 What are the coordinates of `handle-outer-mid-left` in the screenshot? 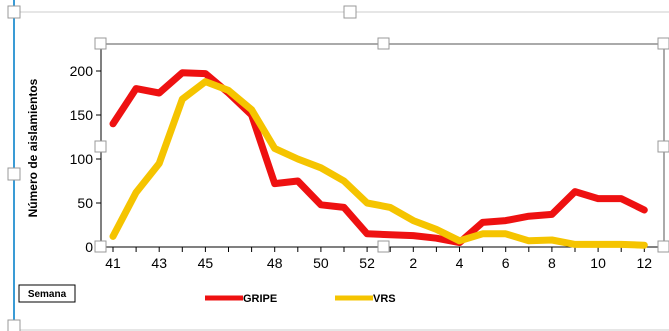 It's located at (14, 174).